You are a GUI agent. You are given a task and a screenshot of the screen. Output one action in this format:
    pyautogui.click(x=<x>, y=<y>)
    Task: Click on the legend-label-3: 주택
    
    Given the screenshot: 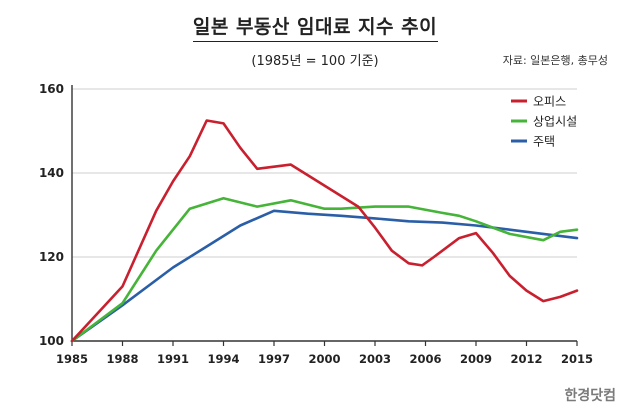 What is the action you would take?
    pyautogui.click(x=544, y=142)
    